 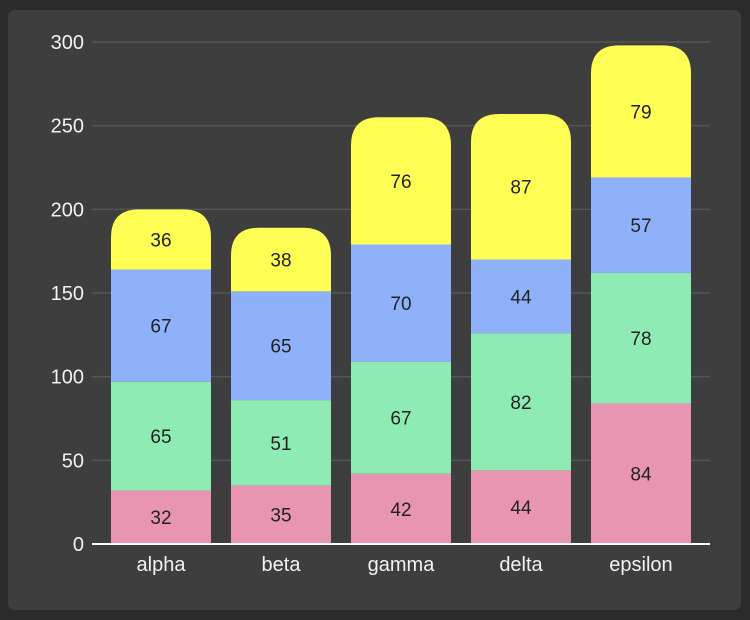 I want to click on y-tick-label: 150, so click(x=67, y=294).